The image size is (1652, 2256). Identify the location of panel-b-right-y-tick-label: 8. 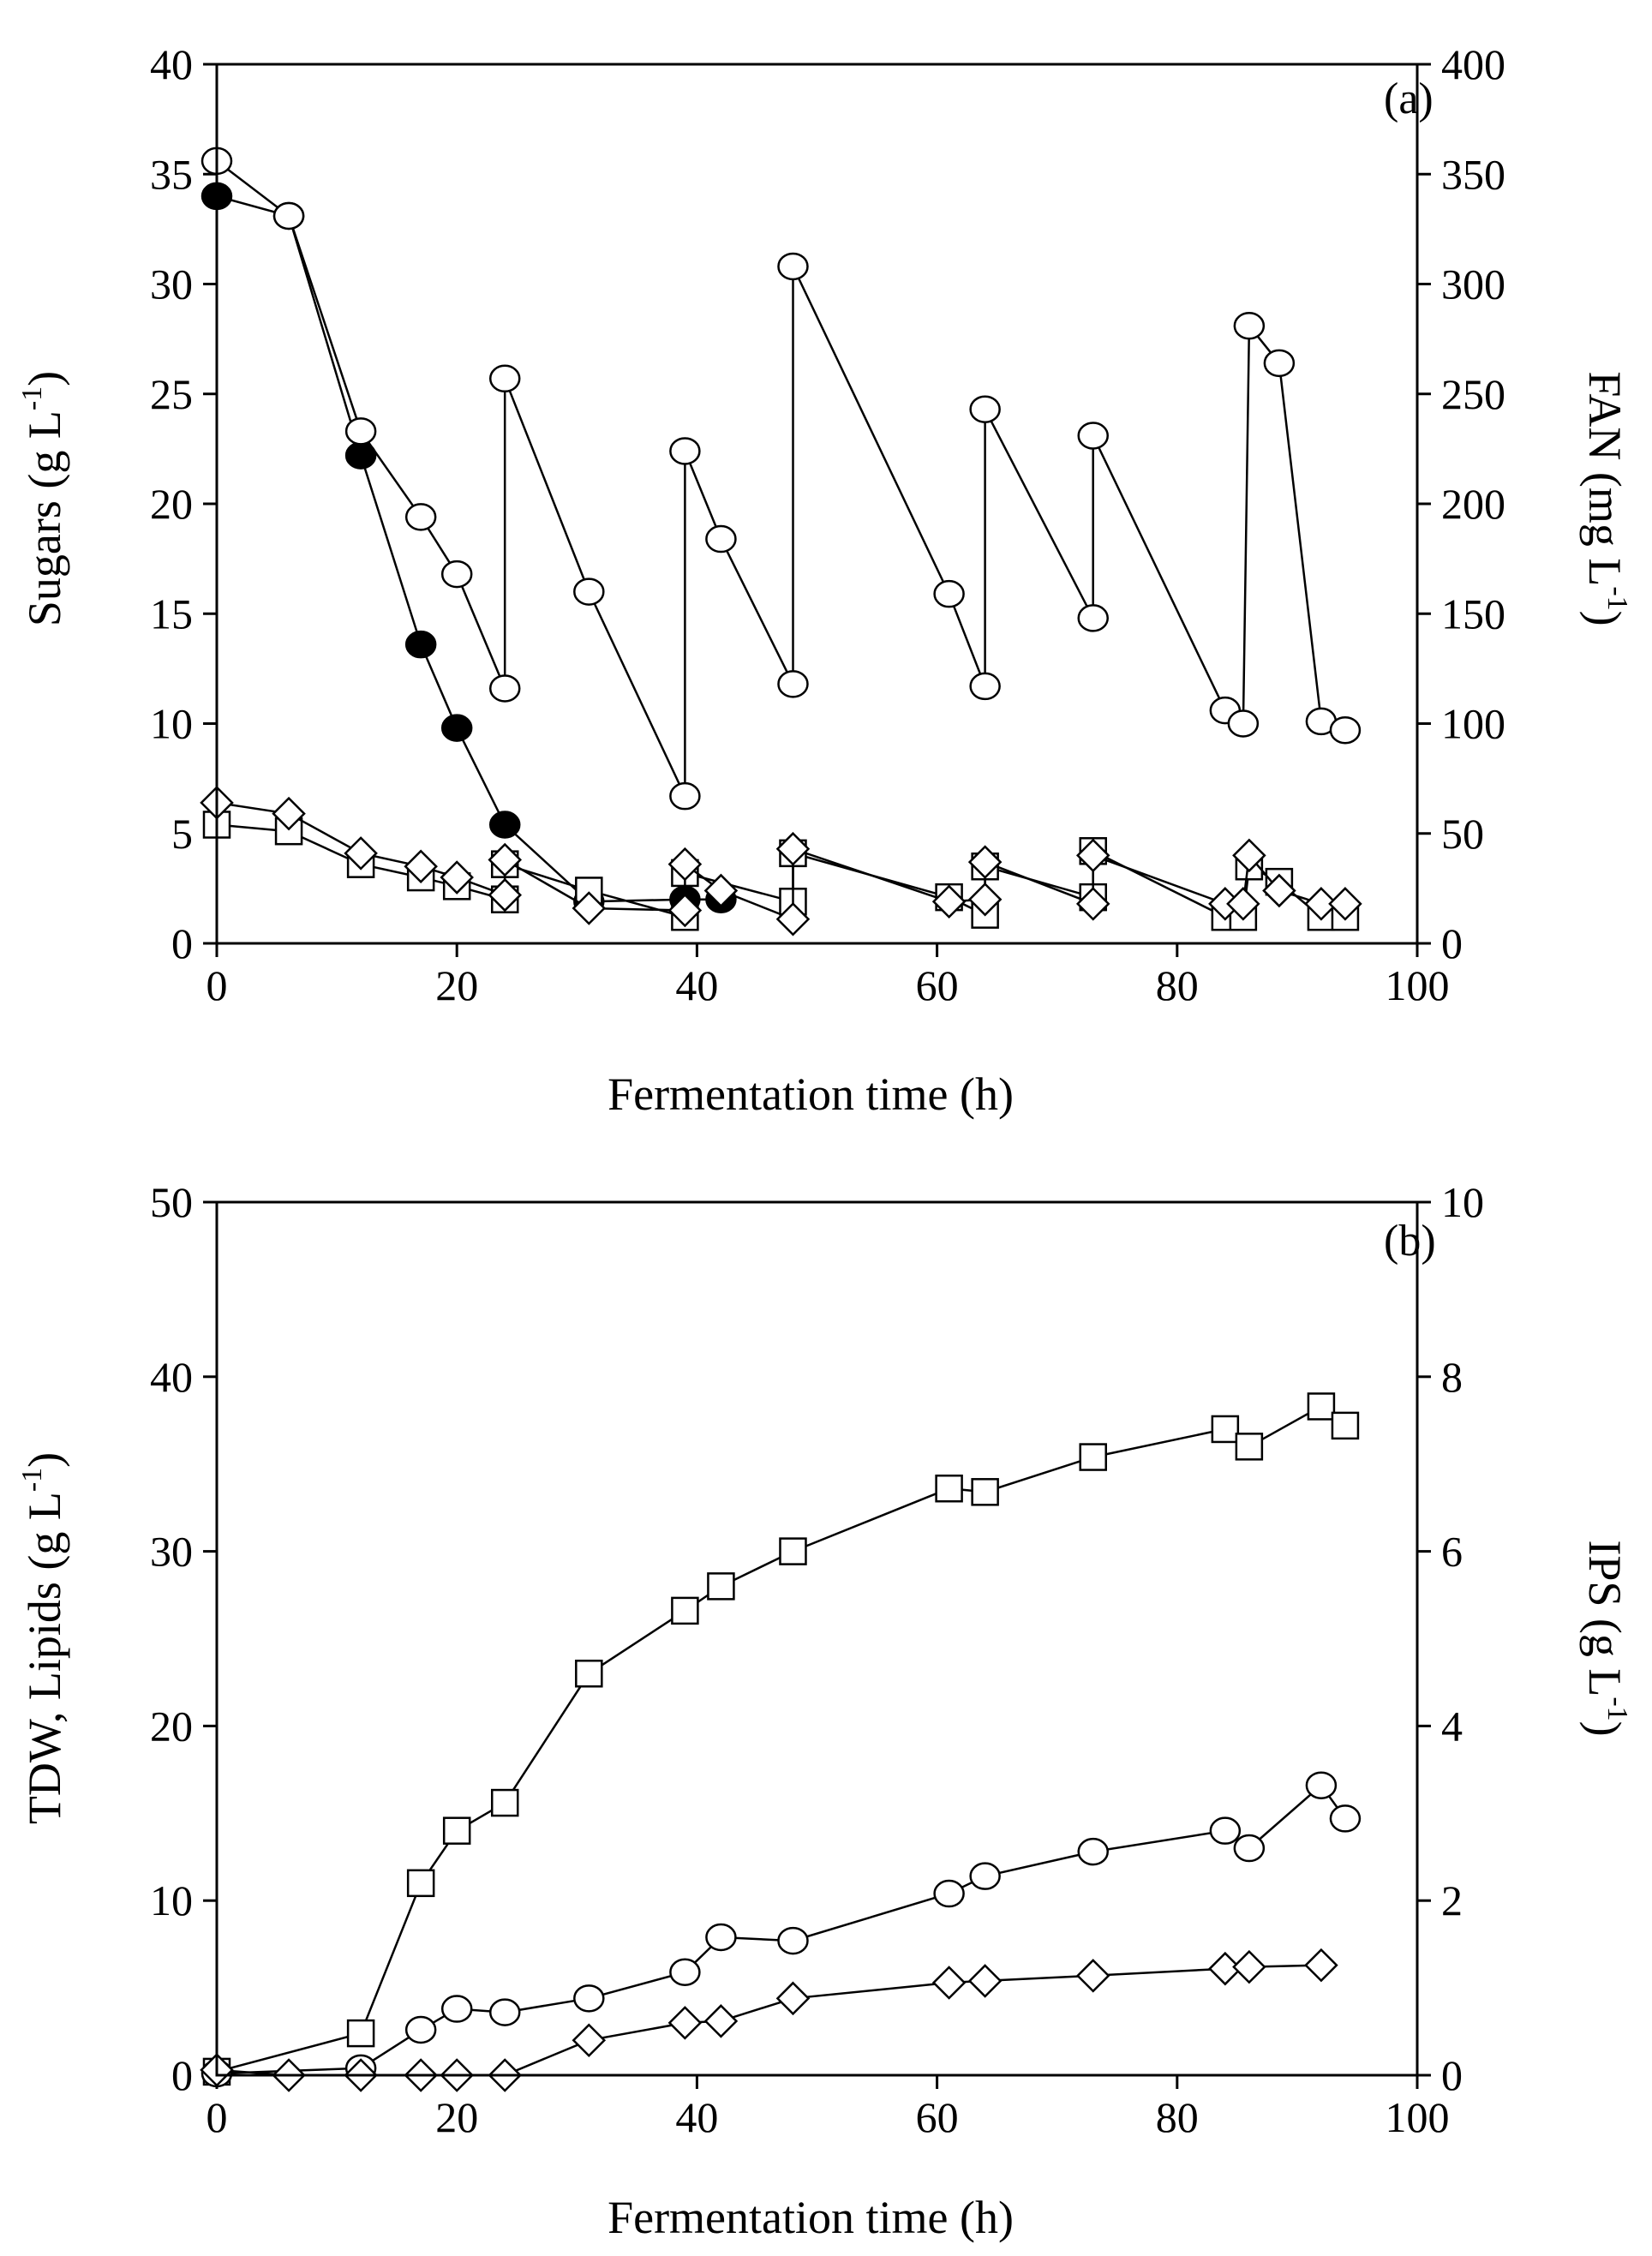
(1452, 1377).